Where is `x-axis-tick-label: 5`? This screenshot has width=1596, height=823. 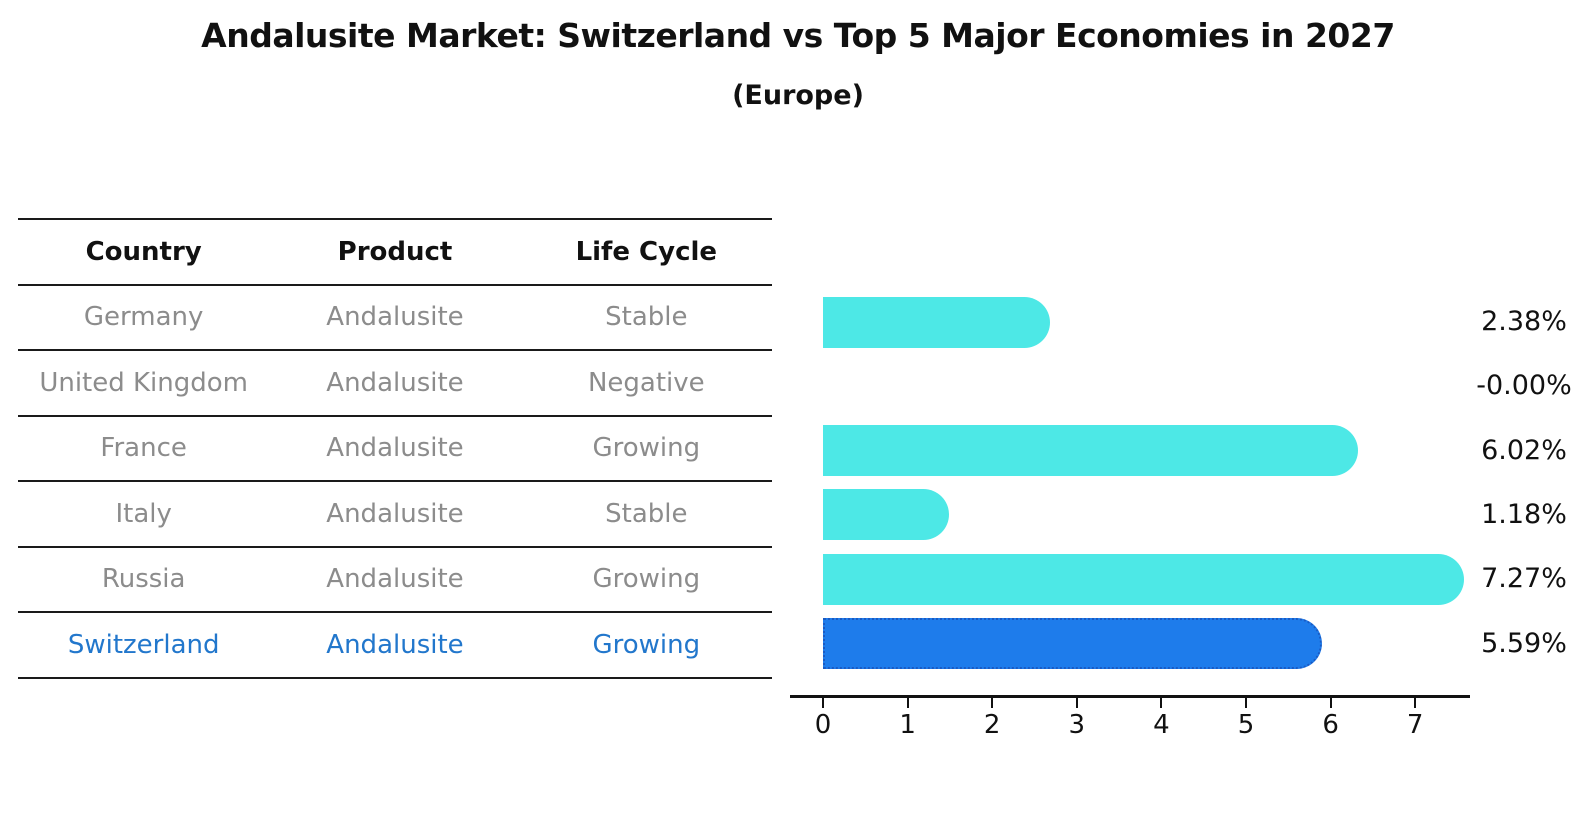
x-axis-tick-label: 5 is located at coordinates (1246, 725).